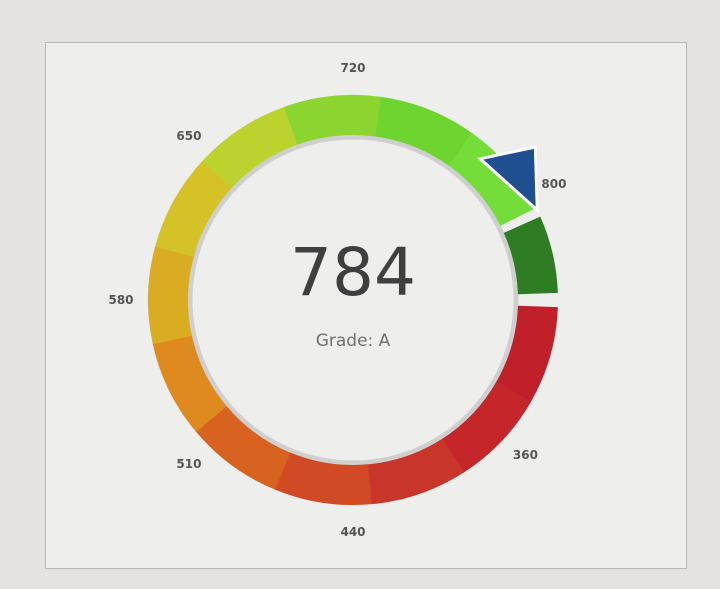 The width and height of the screenshot is (720, 589). What do you see at coordinates (353, 341) in the screenshot?
I see `grade-label: Grade: A` at bounding box center [353, 341].